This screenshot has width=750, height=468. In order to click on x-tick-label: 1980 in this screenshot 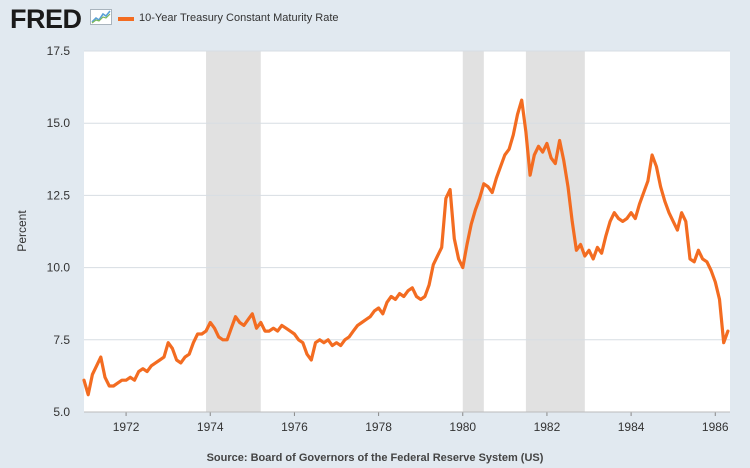, I will do `click(462, 427)`.